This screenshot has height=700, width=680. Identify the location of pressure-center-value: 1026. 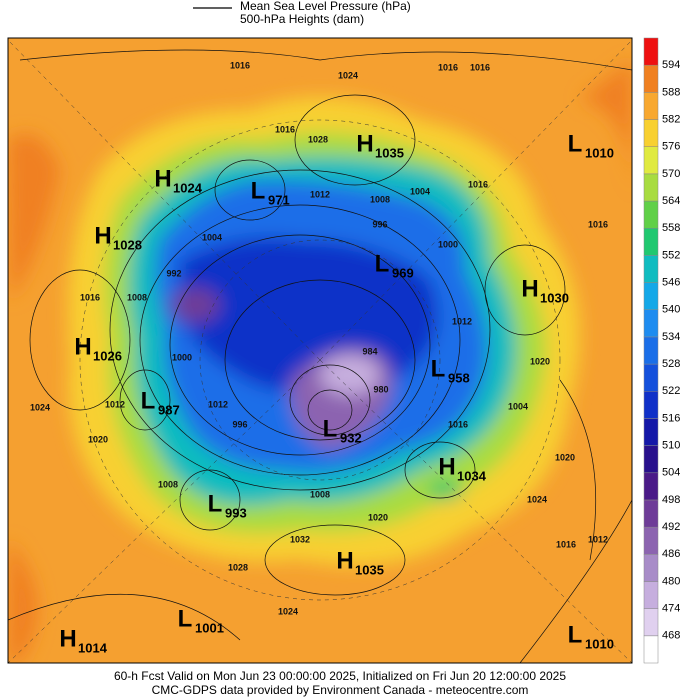
(107, 355).